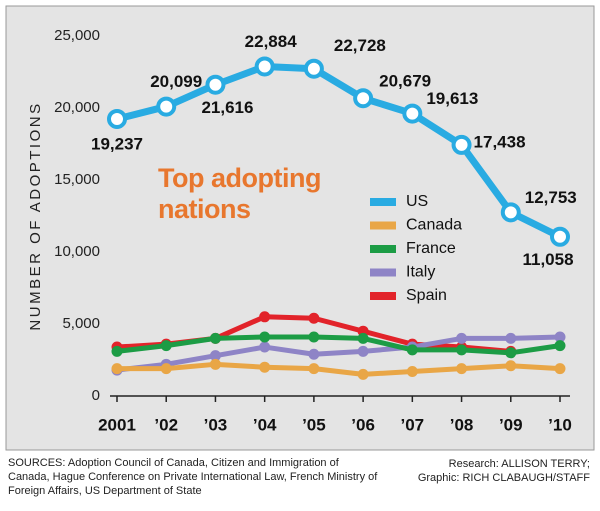 This screenshot has width=600, height=511. What do you see at coordinates (176, 81) in the screenshot?
I see `data-label: 20,099` at bounding box center [176, 81].